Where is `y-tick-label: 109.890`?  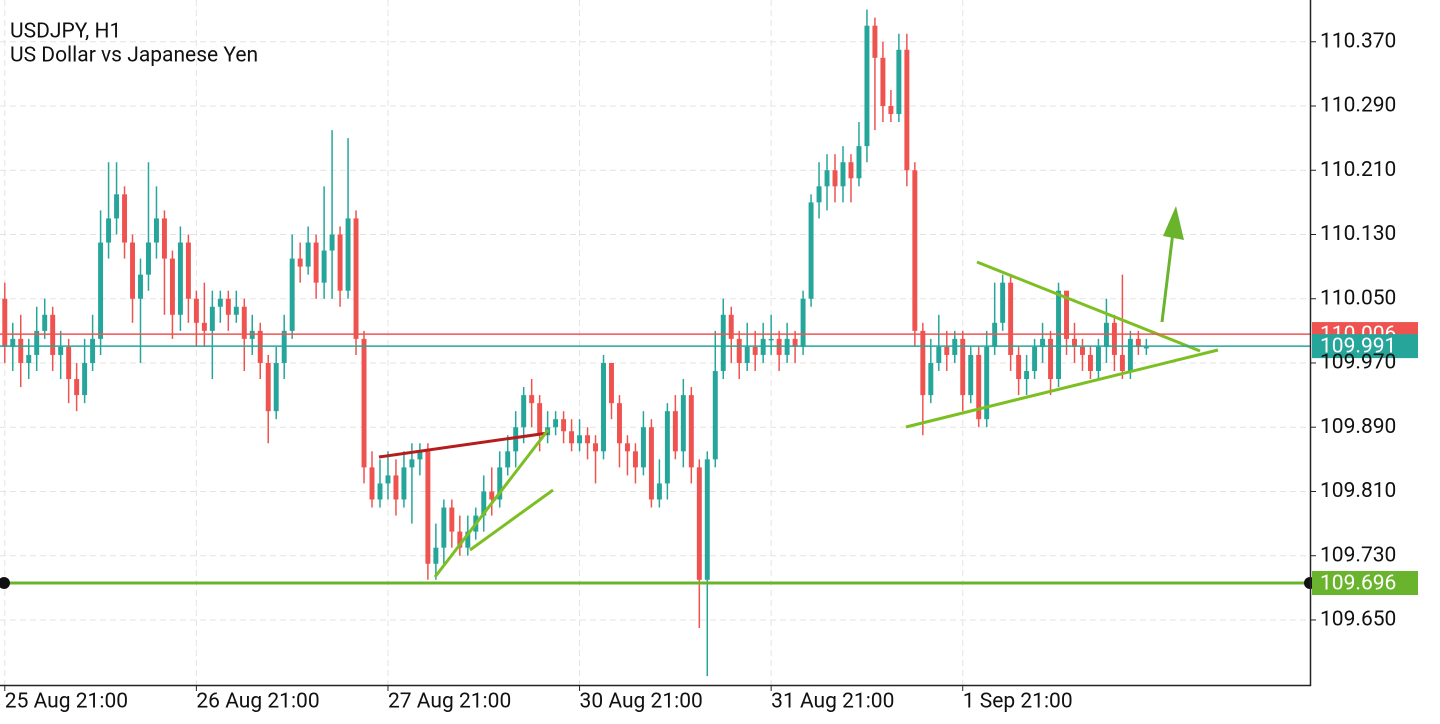
y-tick-label: 109.890 is located at coordinates (1358, 427).